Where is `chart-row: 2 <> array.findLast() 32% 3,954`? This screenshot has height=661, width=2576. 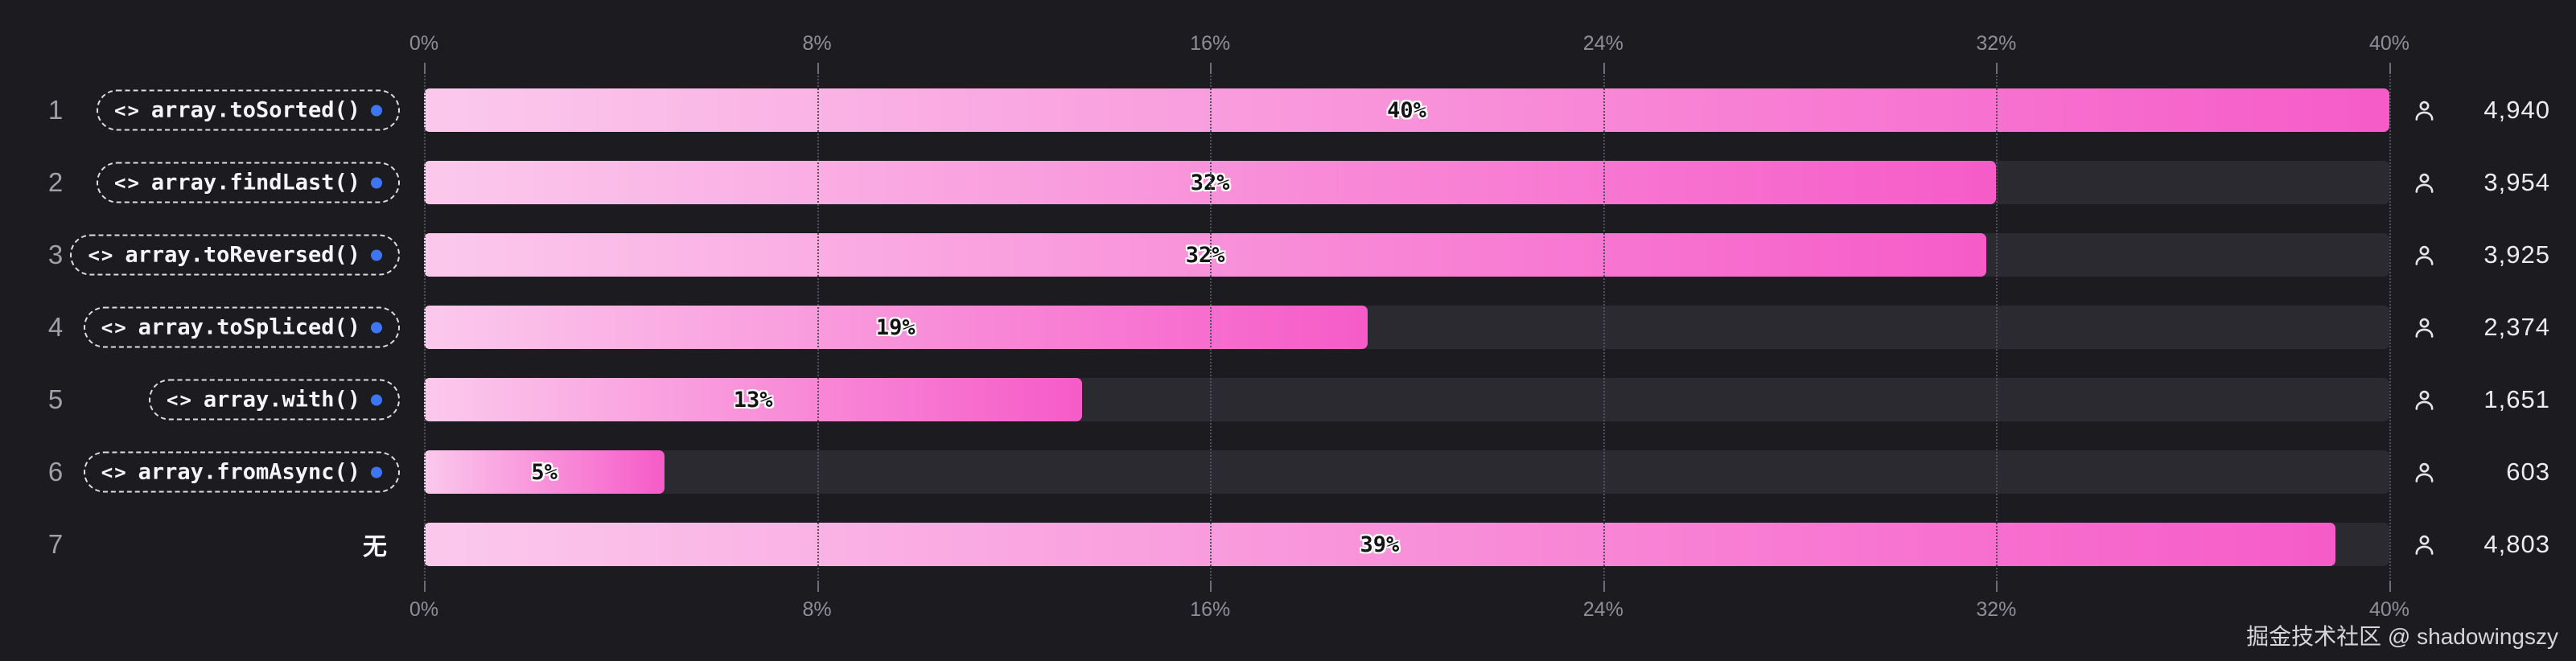 chart-row: 2 <> array.findLast() 32% 3,954 is located at coordinates (1288, 182).